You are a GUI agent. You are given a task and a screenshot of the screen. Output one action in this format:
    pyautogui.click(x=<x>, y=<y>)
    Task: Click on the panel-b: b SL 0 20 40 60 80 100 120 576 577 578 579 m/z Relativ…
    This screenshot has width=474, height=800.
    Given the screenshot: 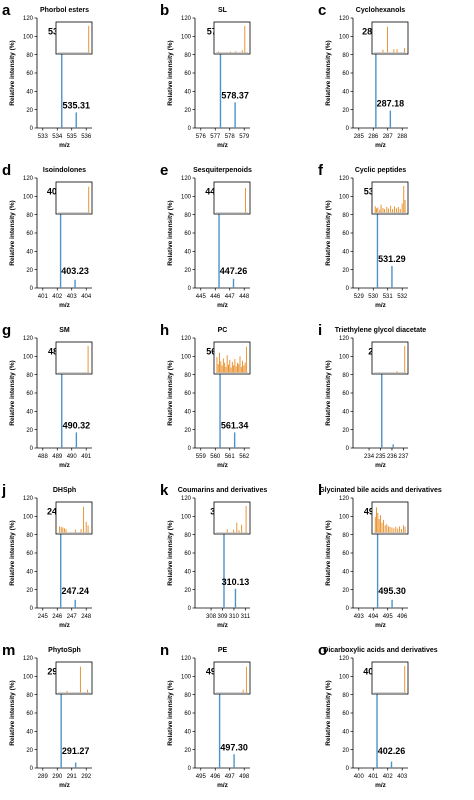 What is the action you would take?
    pyautogui.click(x=205, y=75)
    